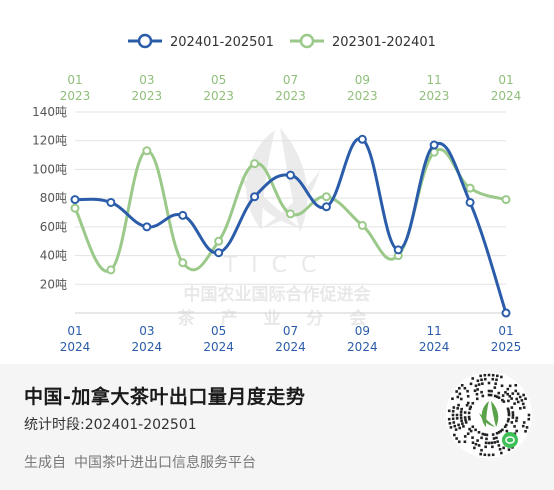  Describe the element at coordinates (53, 284) in the screenshot. I see `y-tick-label: 20吨` at that location.